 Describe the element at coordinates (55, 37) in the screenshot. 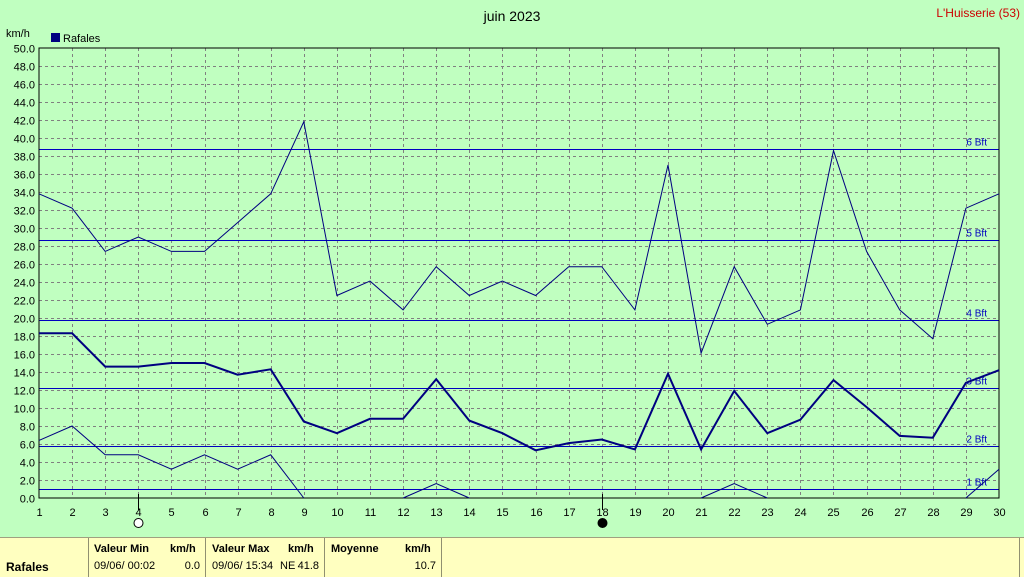

I see `legend-swatch` at that location.